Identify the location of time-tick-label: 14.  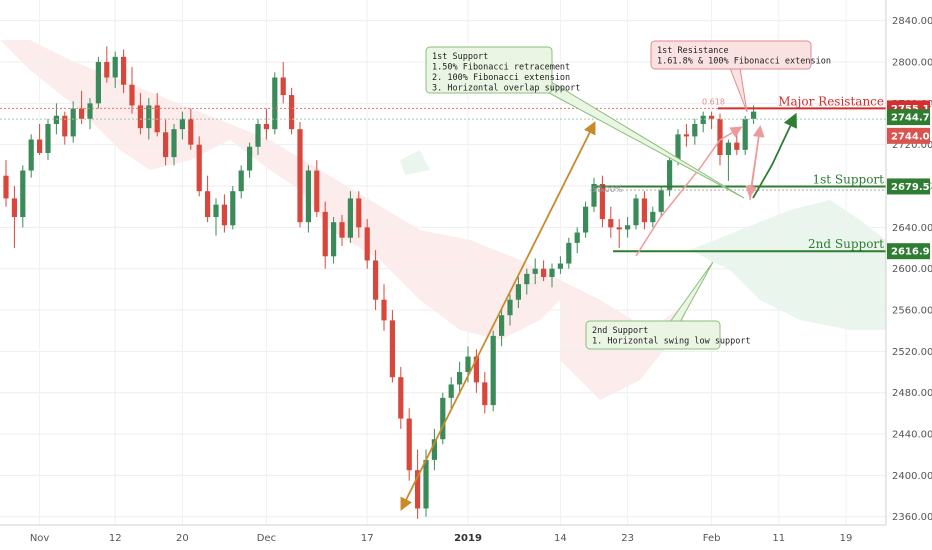
(560, 538).